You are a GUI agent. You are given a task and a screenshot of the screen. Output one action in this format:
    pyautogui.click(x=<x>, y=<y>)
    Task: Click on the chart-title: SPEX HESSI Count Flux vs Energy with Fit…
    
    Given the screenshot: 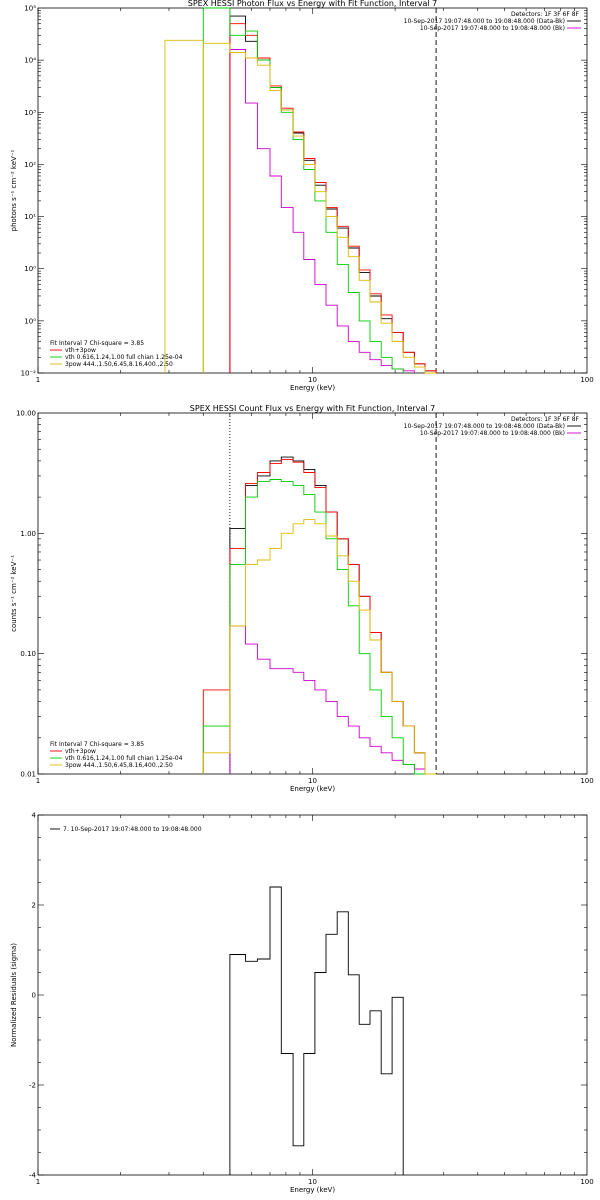 What is the action you would take?
    pyautogui.click(x=312, y=408)
    